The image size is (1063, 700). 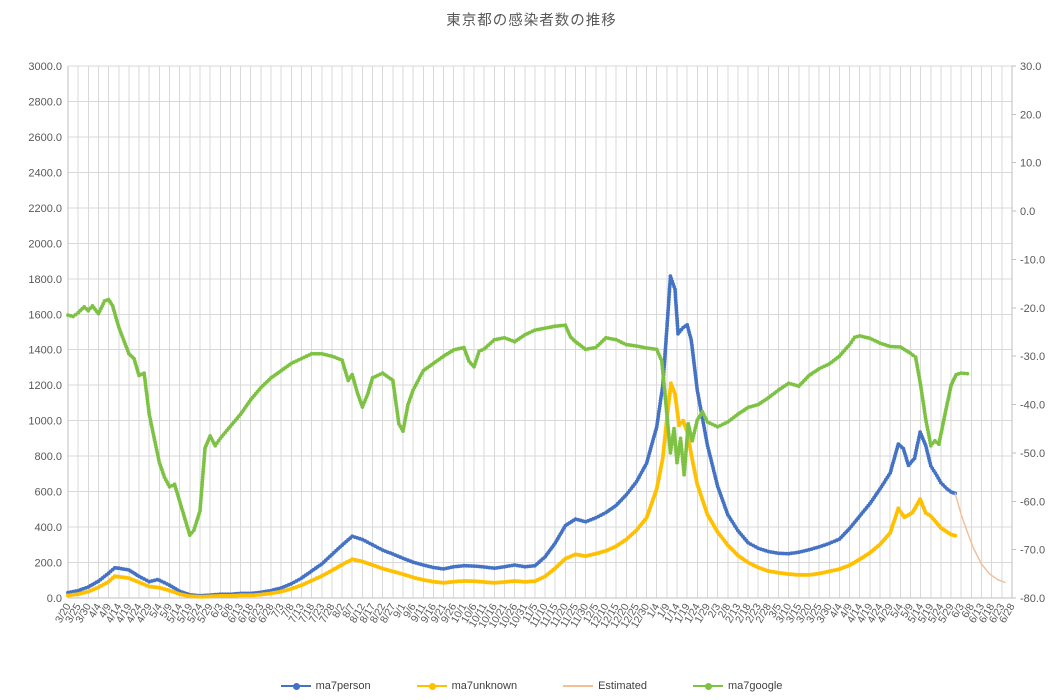 What do you see at coordinates (1027, 212) in the screenshot?
I see `right-axis-label: 0.0` at bounding box center [1027, 212].